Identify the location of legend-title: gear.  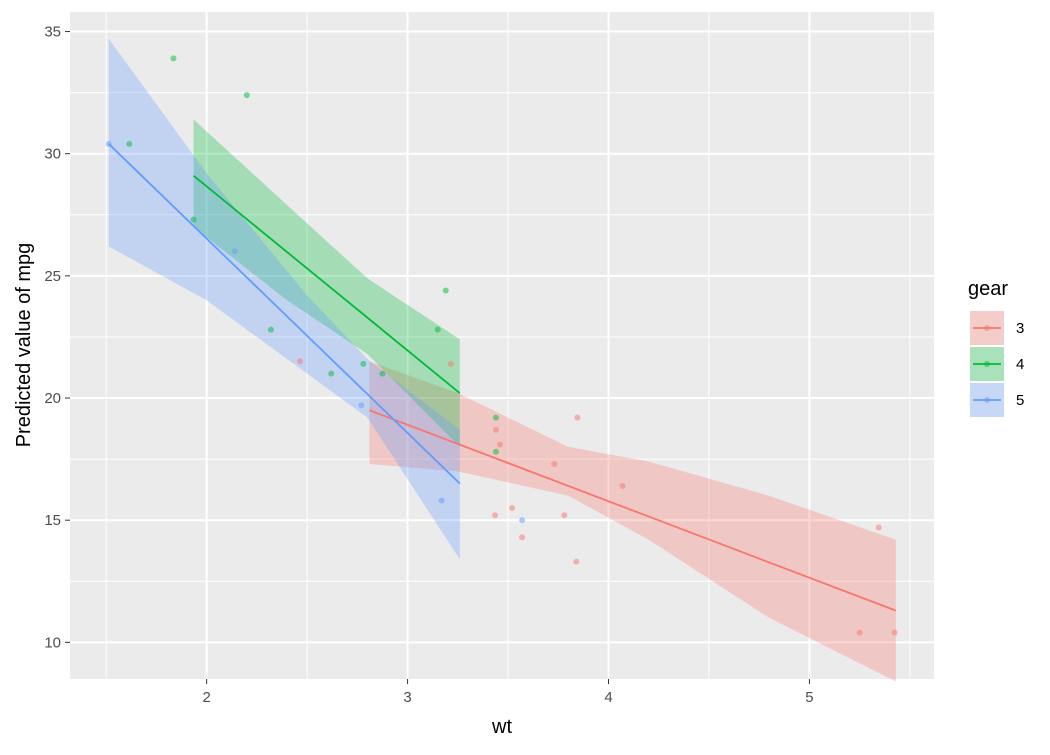
(988, 289).